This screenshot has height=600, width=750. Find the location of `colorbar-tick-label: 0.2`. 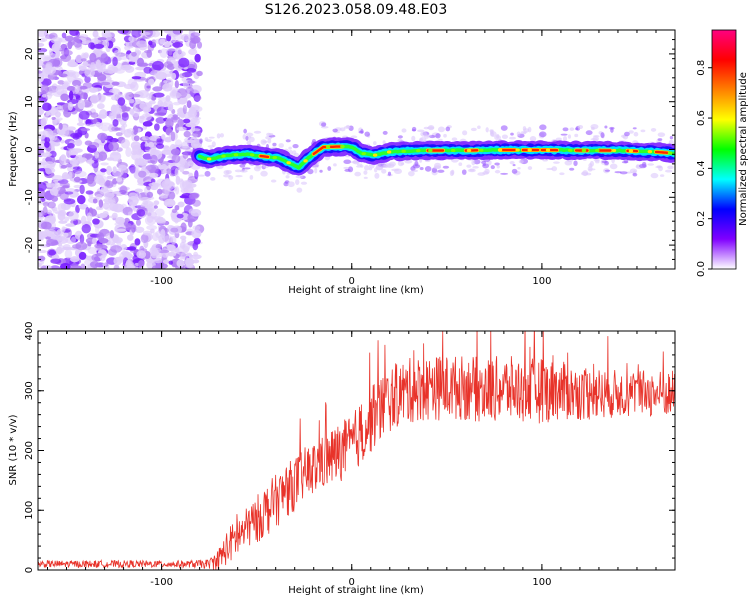

colorbar-tick-label: 0.2 is located at coordinates (701, 219).